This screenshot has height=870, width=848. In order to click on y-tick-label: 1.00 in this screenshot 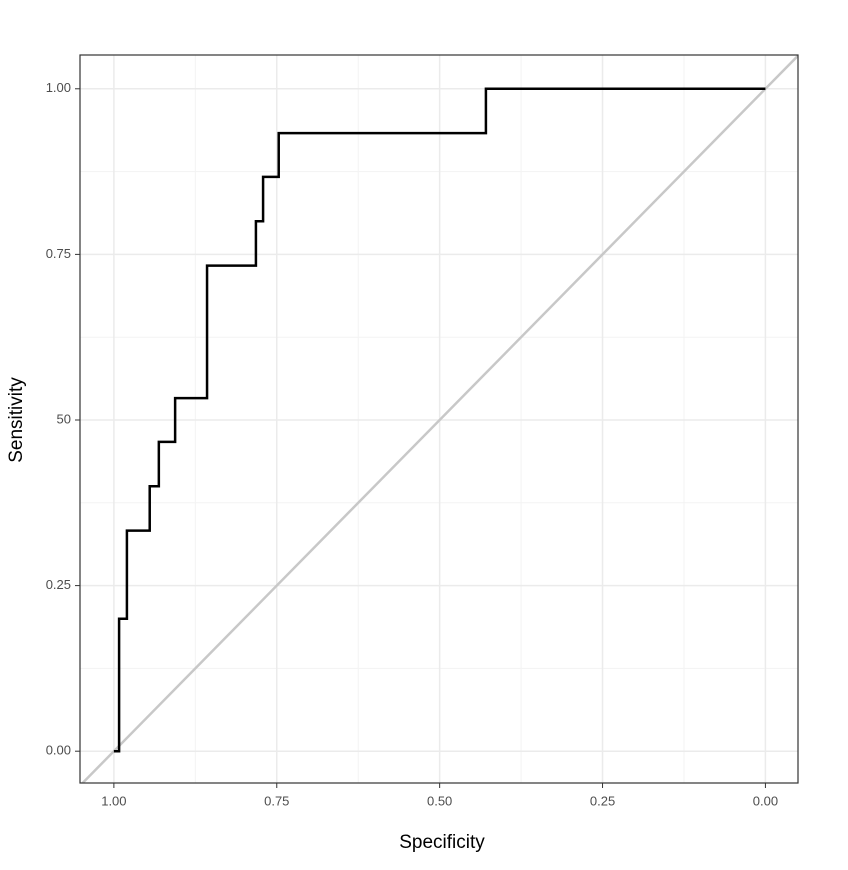, I will do `click(58, 87)`.